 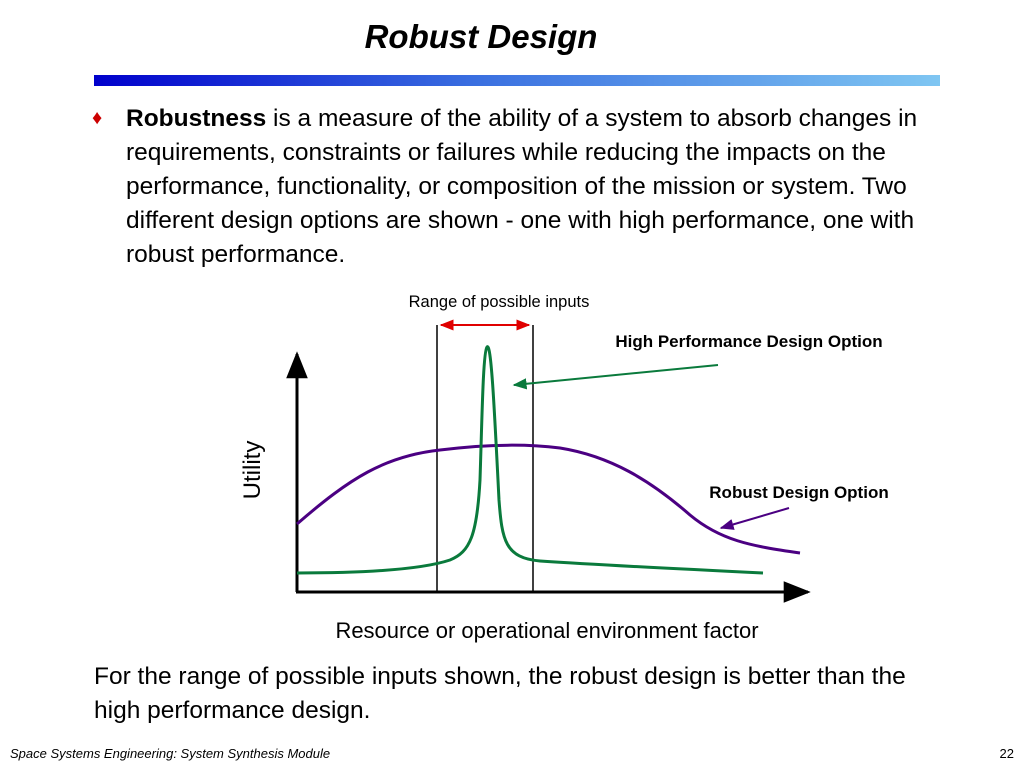 I want to click on high-performance-label: High Performance Design Option, so click(x=748, y=341).